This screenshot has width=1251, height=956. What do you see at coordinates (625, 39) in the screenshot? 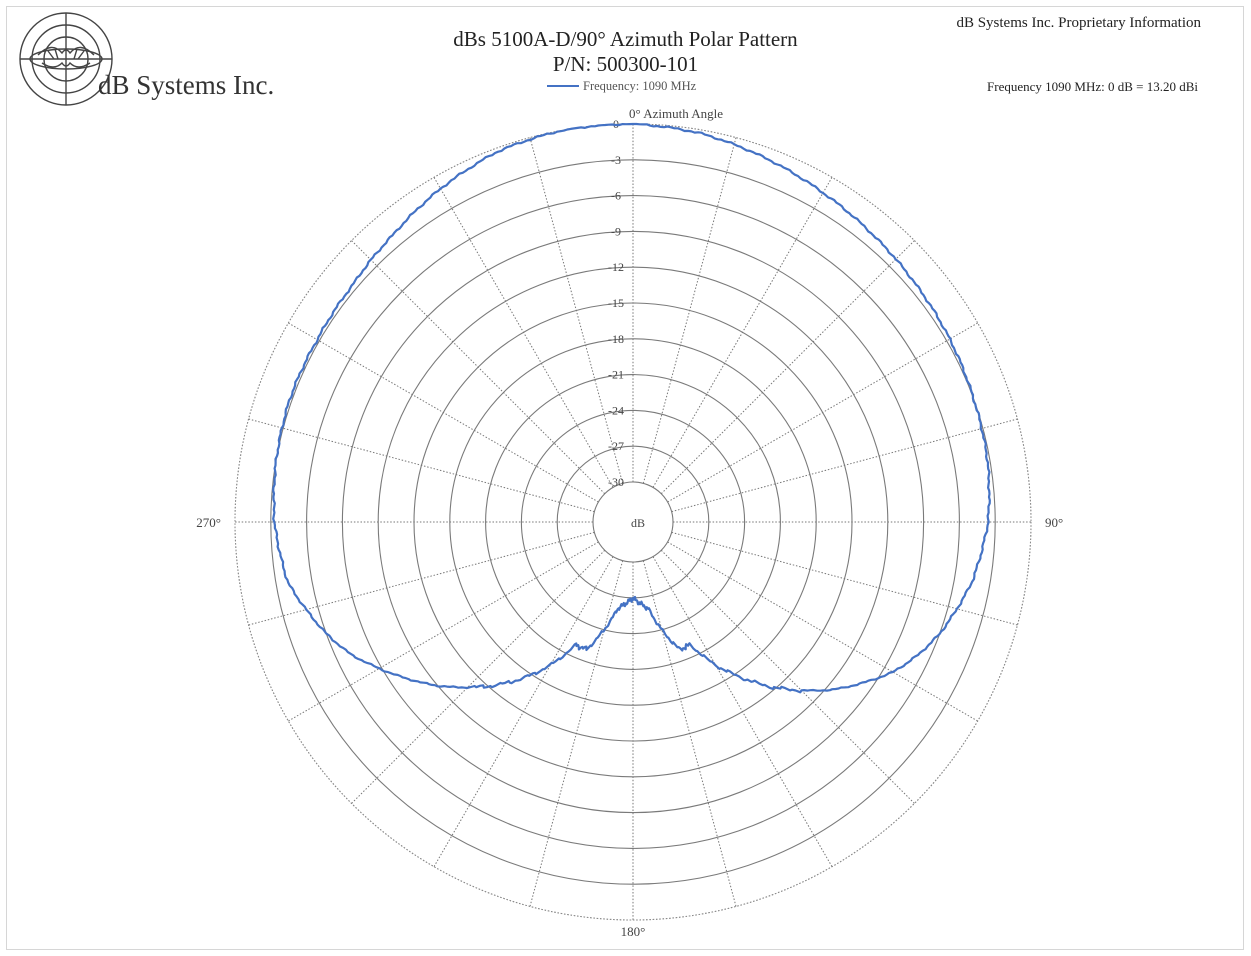
I see `chart-title: dBs 5100A-D/90° Azimuth Polar Pattern` at bounding box center [625, 39].